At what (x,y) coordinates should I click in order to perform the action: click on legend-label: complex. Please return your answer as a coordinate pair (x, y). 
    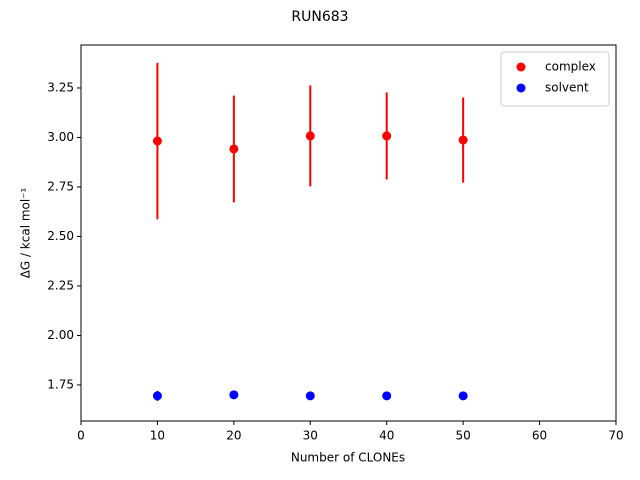
    Looking at the image, I should click on (570, 67).